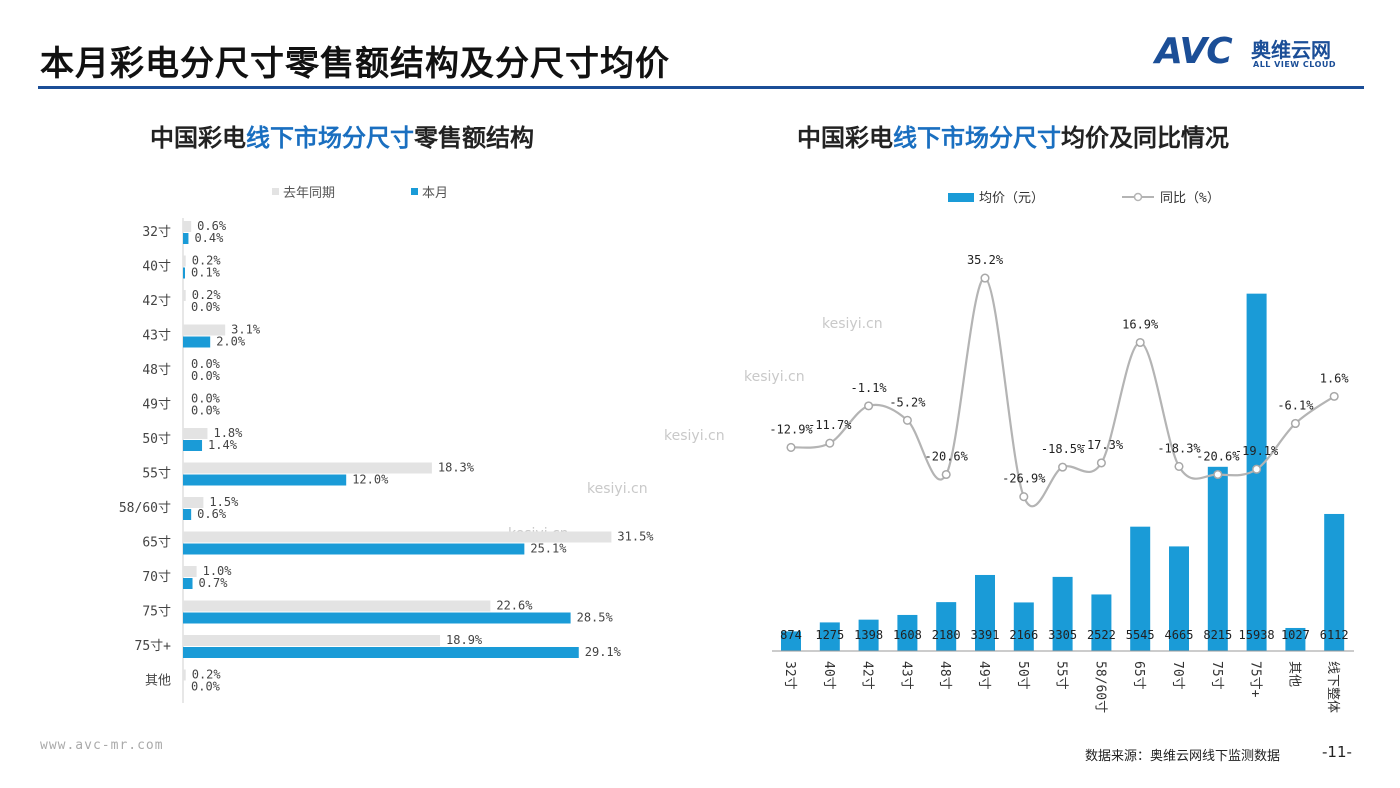 The image size is (1400, 788). Describe the element at coordinates (1257, 635) in the screenshot. I see `price-label: 15938` at that location.